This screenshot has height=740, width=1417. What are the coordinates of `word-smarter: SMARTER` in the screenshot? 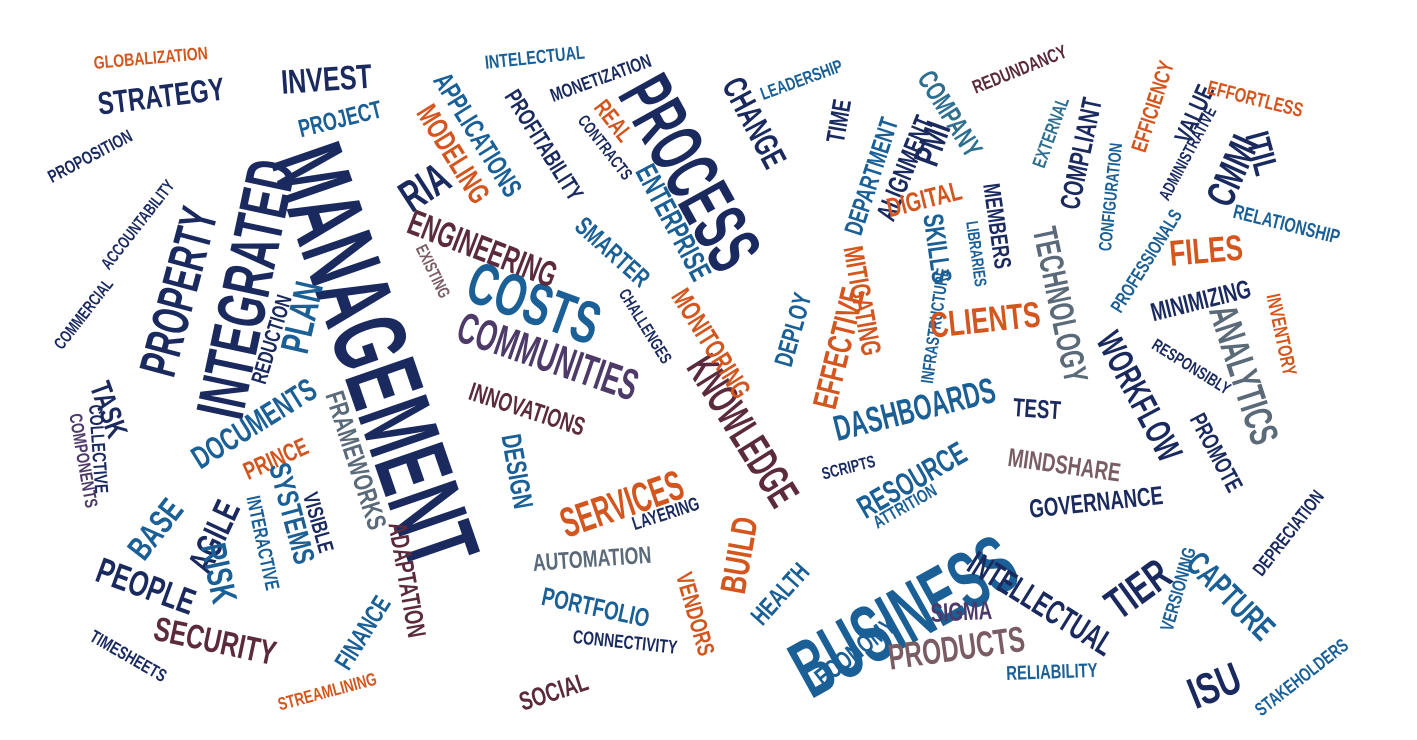 It's located at (613, 252).